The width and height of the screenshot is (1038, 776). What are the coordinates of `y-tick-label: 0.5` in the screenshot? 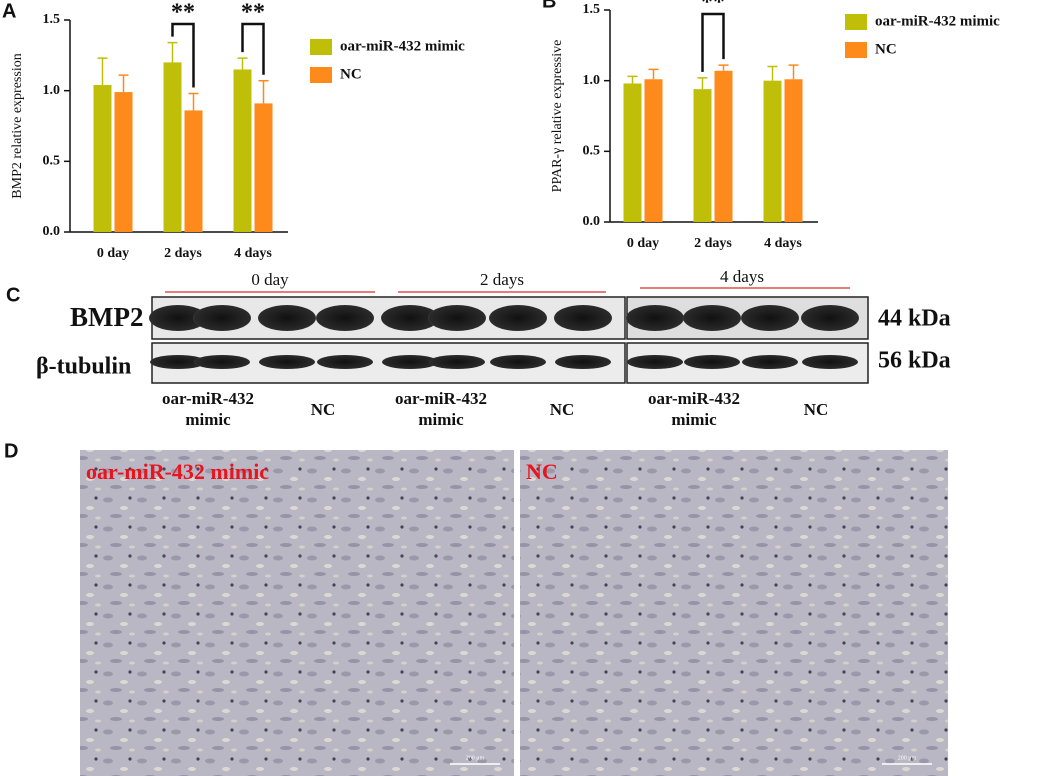 It's located at (52, 161).